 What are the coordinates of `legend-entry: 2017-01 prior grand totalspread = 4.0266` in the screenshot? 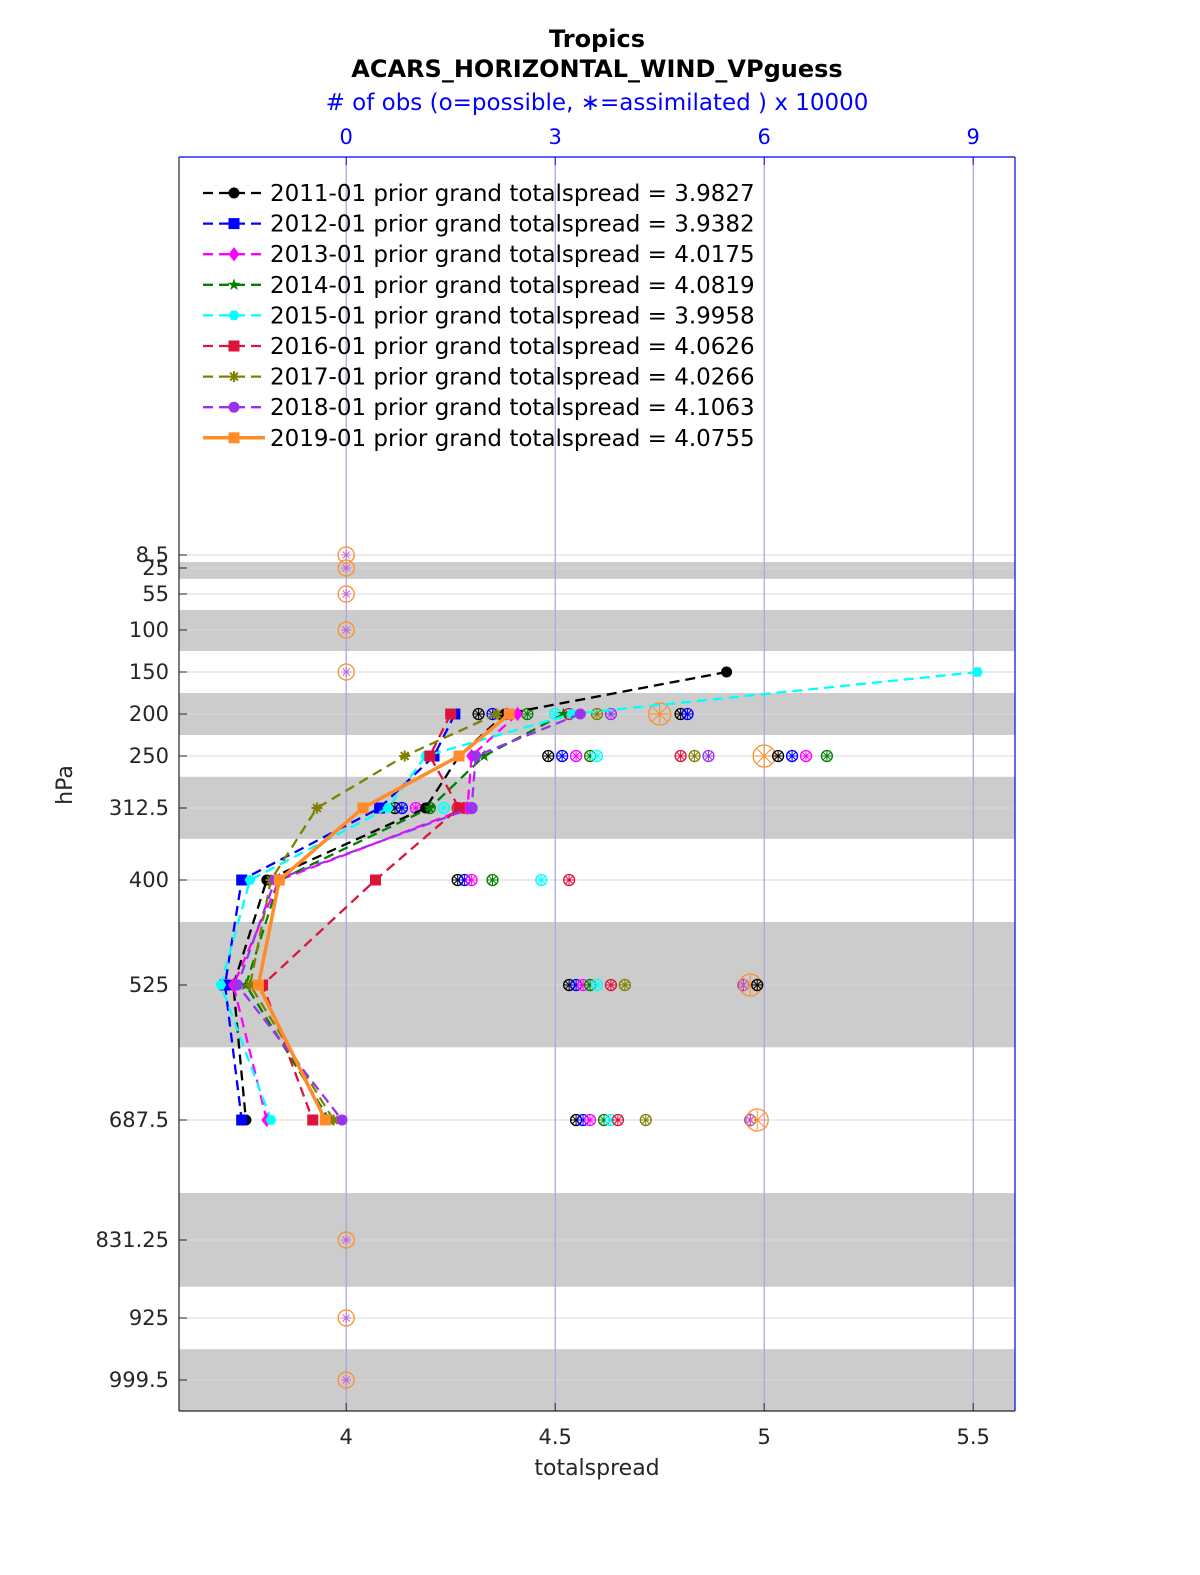 It's located at (479, 378).